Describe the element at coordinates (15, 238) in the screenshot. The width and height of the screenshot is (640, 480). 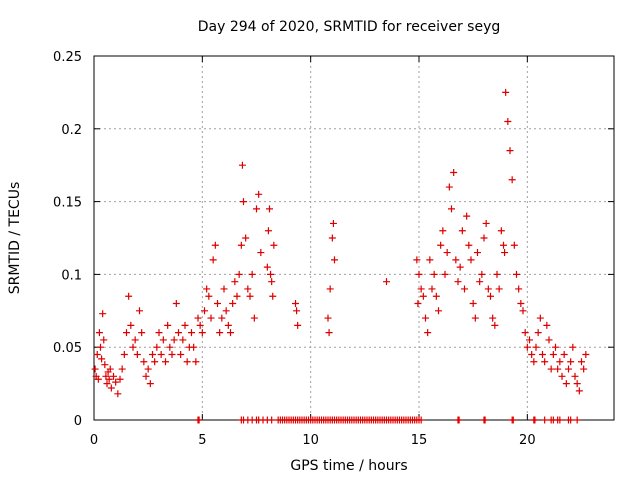
I see `y-axis-label: SRMTID / TECUs` at that location.